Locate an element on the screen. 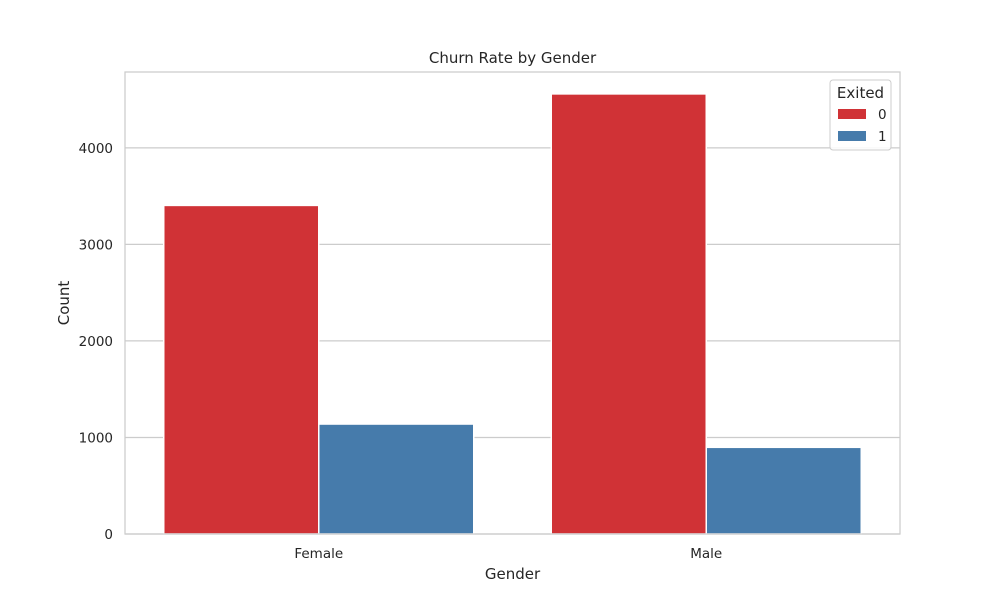  chart-title: Churn Rate by Gender is located at coordinates (513, 58).